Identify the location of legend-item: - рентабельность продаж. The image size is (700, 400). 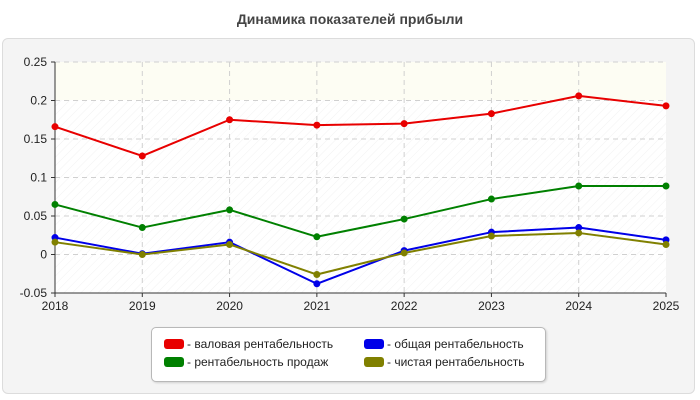
(246, 362).